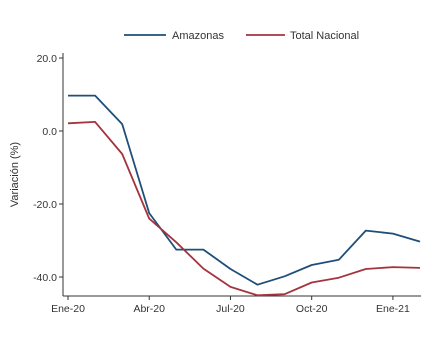  I want to click on x-tick-label: Ene-20, so click(68, 309).